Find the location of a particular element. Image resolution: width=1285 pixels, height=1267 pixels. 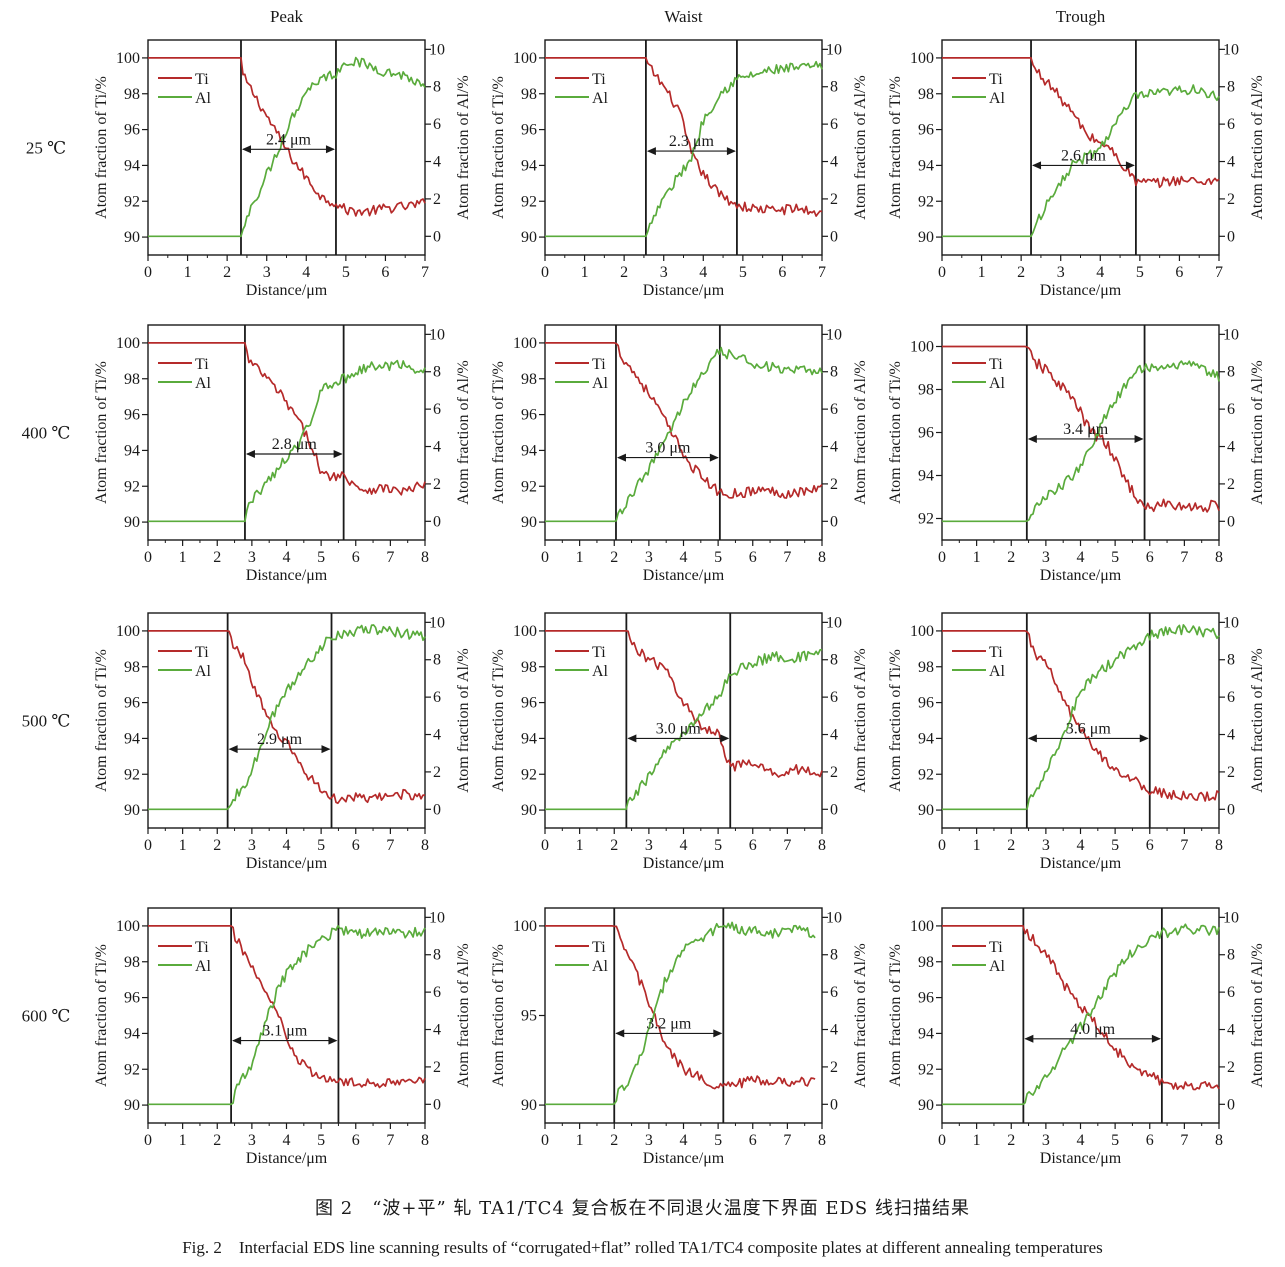

row-label-3: 500 ℃ is located at coordinates (46, 721).